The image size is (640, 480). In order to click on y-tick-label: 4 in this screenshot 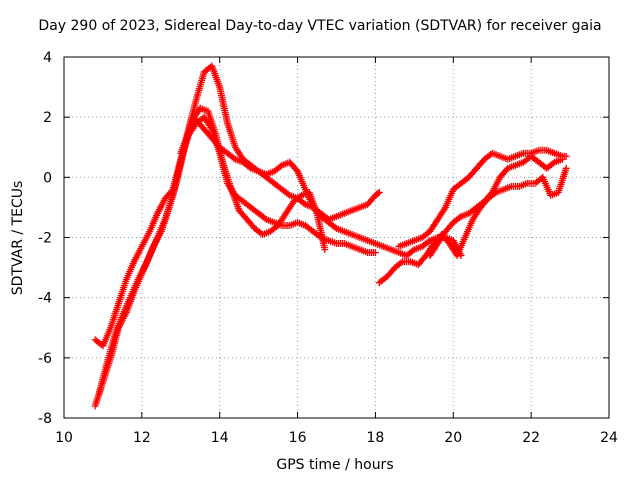, I will do `click(47, 58)`.